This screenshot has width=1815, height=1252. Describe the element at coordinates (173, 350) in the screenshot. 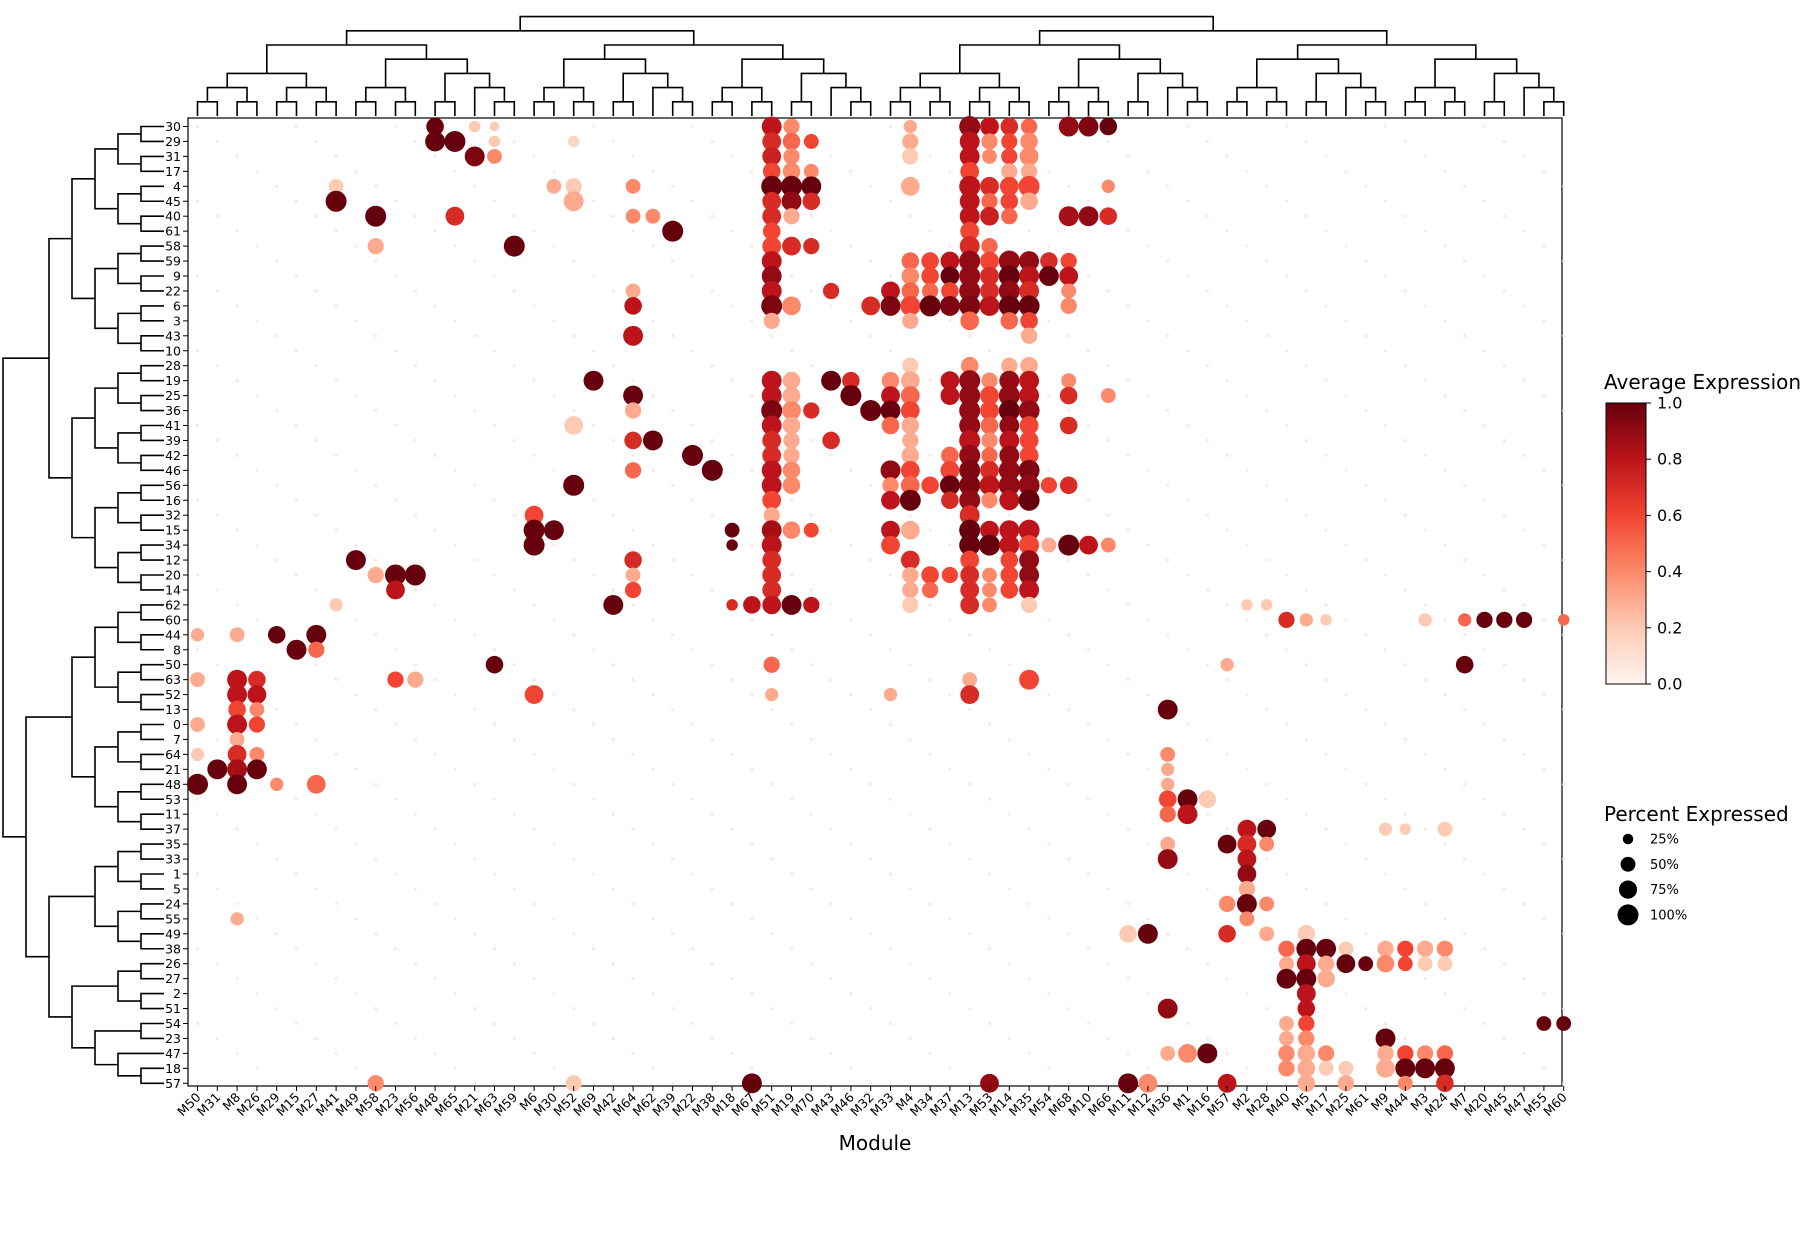

I see `y-tick-label: 10` at that location.